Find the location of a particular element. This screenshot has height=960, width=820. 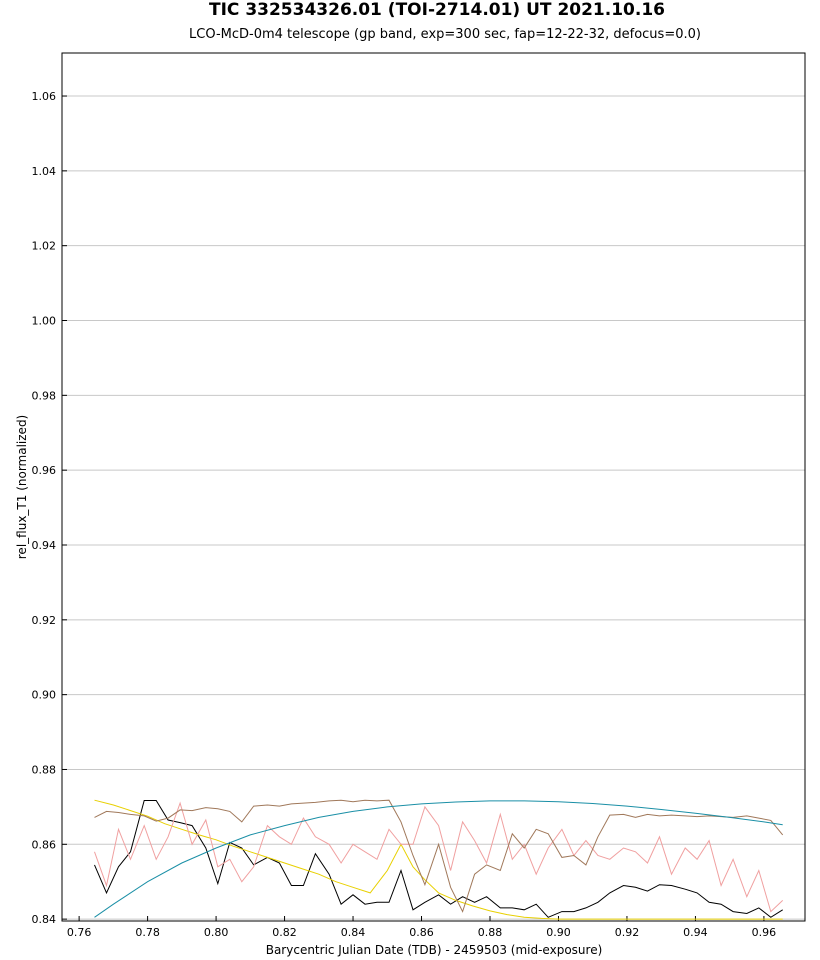

sky-pixel-line is located at coordinates (438, 859).